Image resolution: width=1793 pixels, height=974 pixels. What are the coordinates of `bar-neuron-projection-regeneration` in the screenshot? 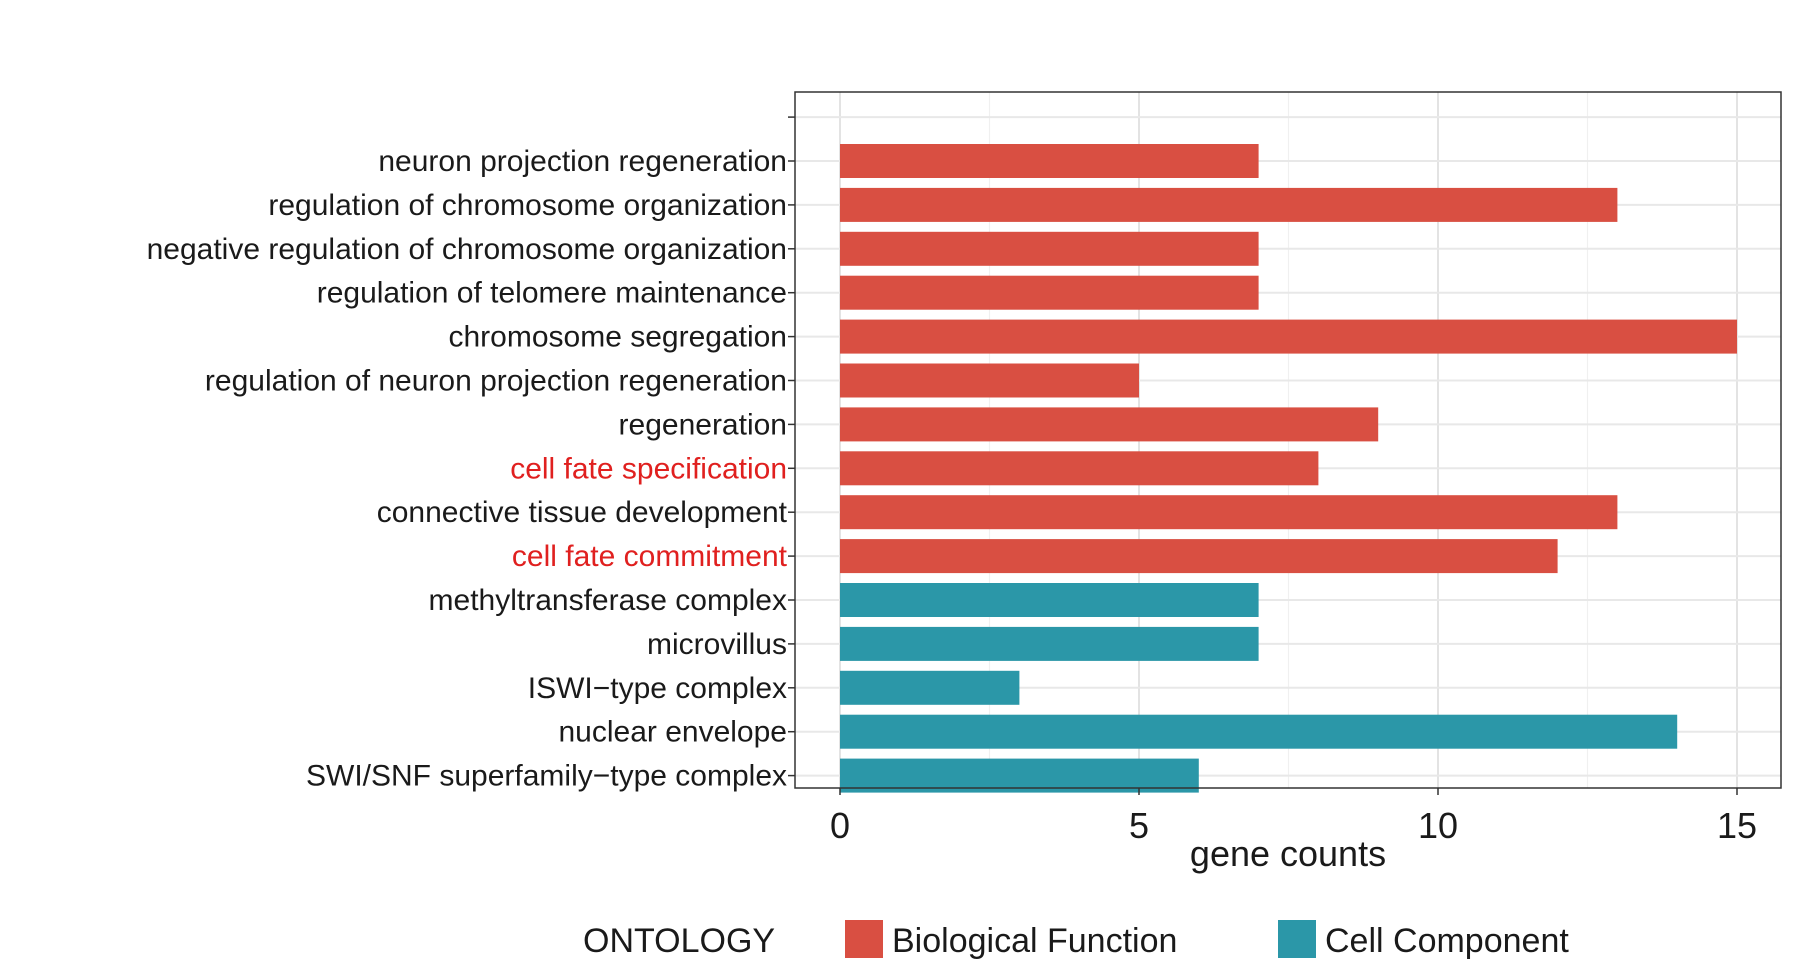 It's located at (1049, 161).